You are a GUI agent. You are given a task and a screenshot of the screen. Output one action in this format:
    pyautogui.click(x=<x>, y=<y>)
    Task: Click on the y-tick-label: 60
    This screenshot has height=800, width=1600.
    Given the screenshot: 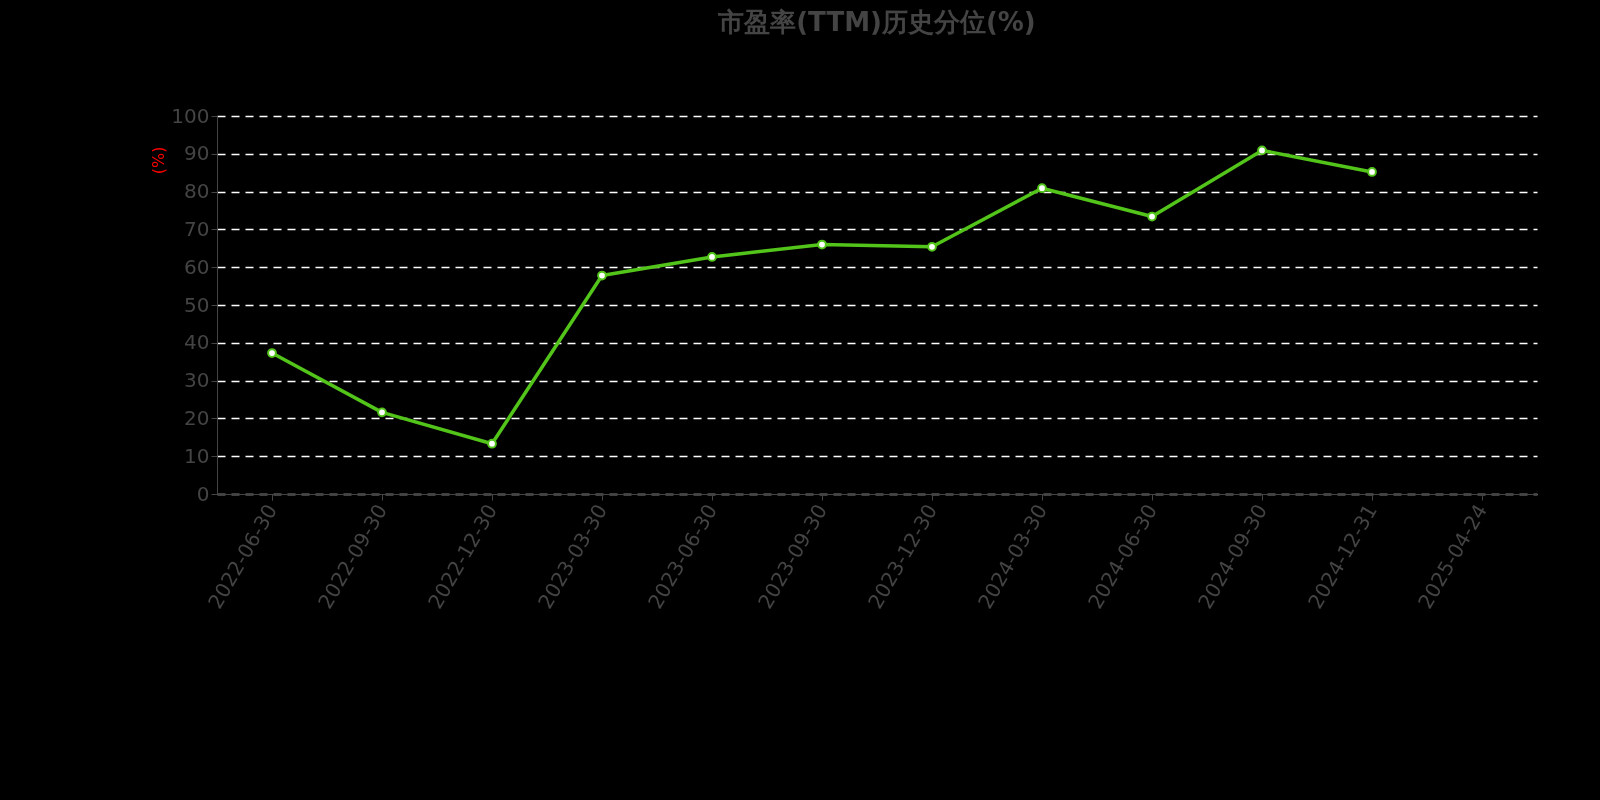 What is the action you would take?
    pyautogui.click(x=197, y=266)
    